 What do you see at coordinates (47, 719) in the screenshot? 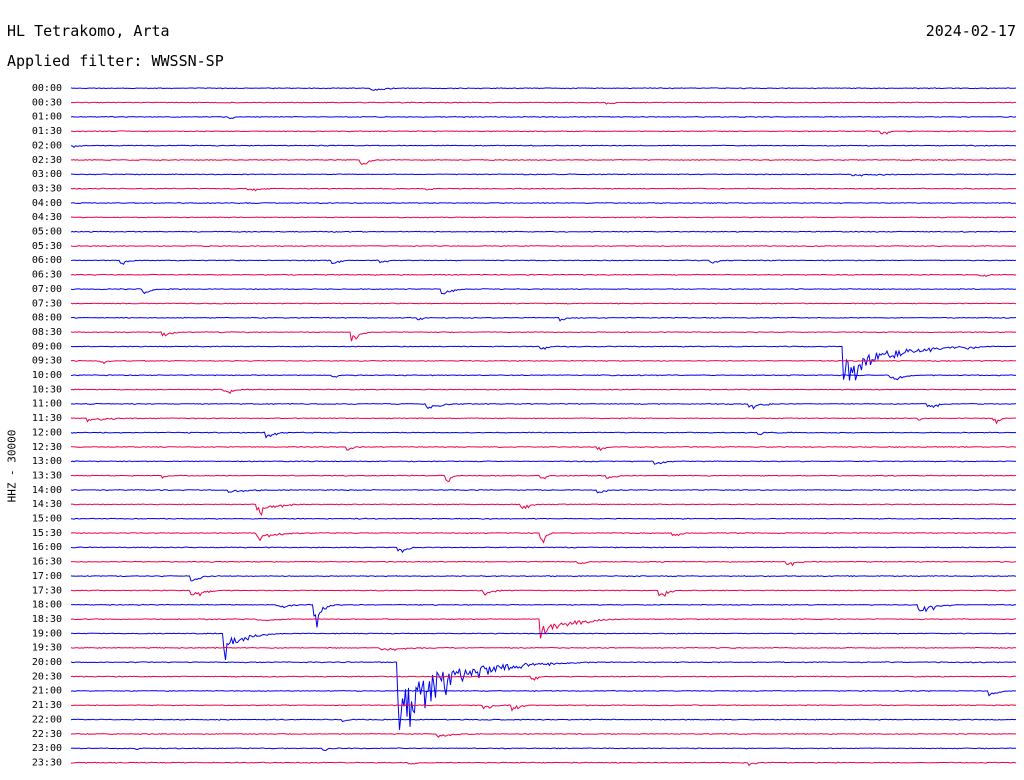
I see `time-tick-label: 22:00` at bounding box center [47, 719].